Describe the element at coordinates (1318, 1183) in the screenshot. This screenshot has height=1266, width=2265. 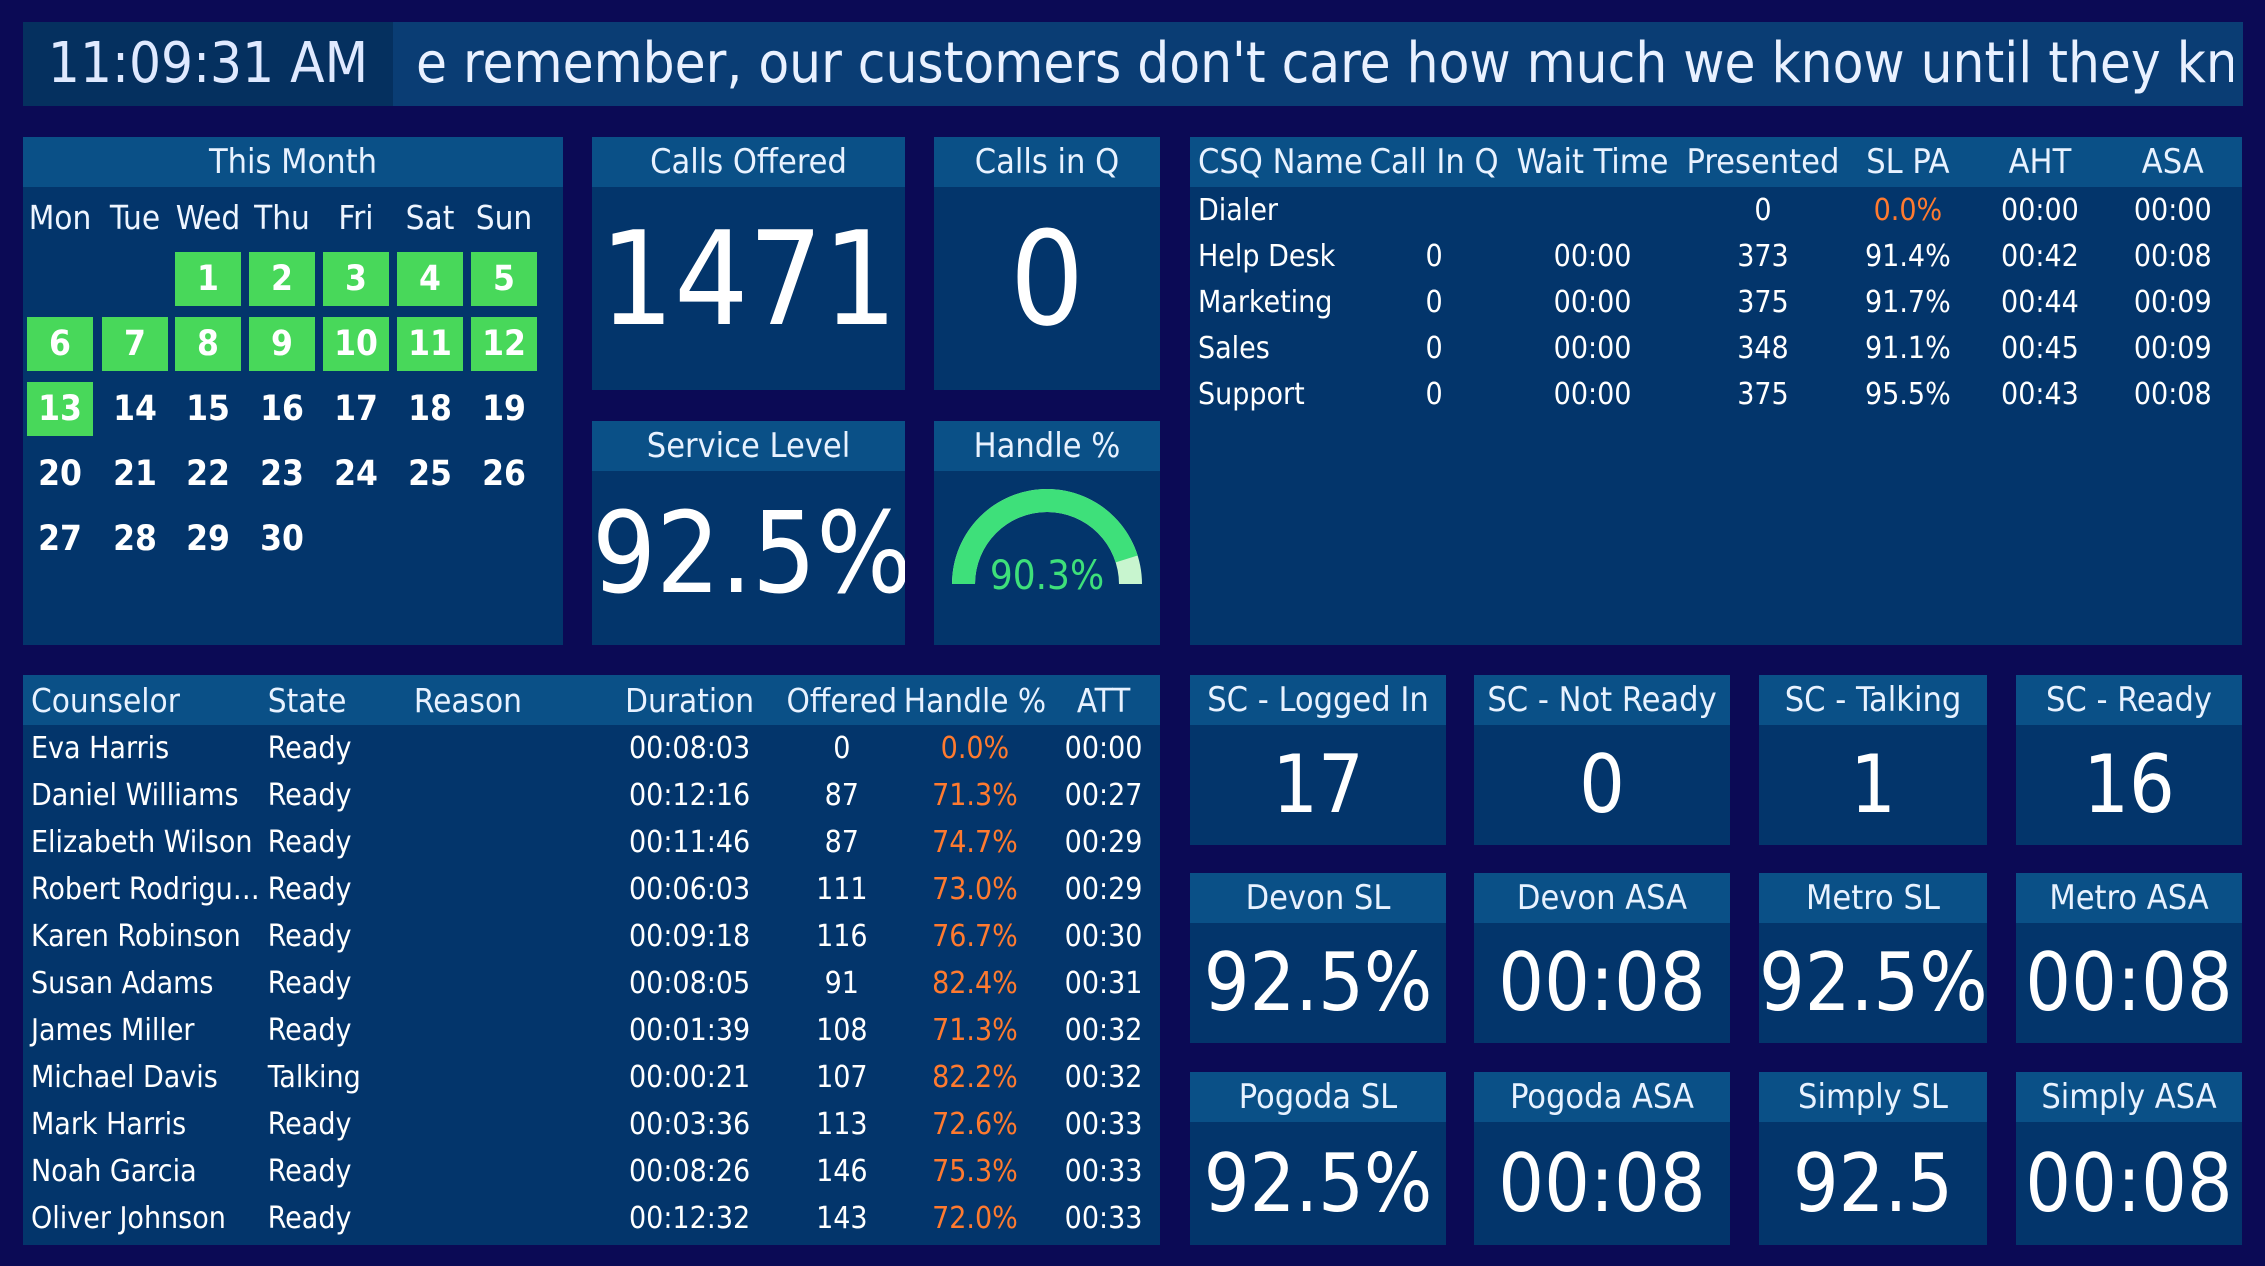
I see `tile-value: 92.5%` at that location.